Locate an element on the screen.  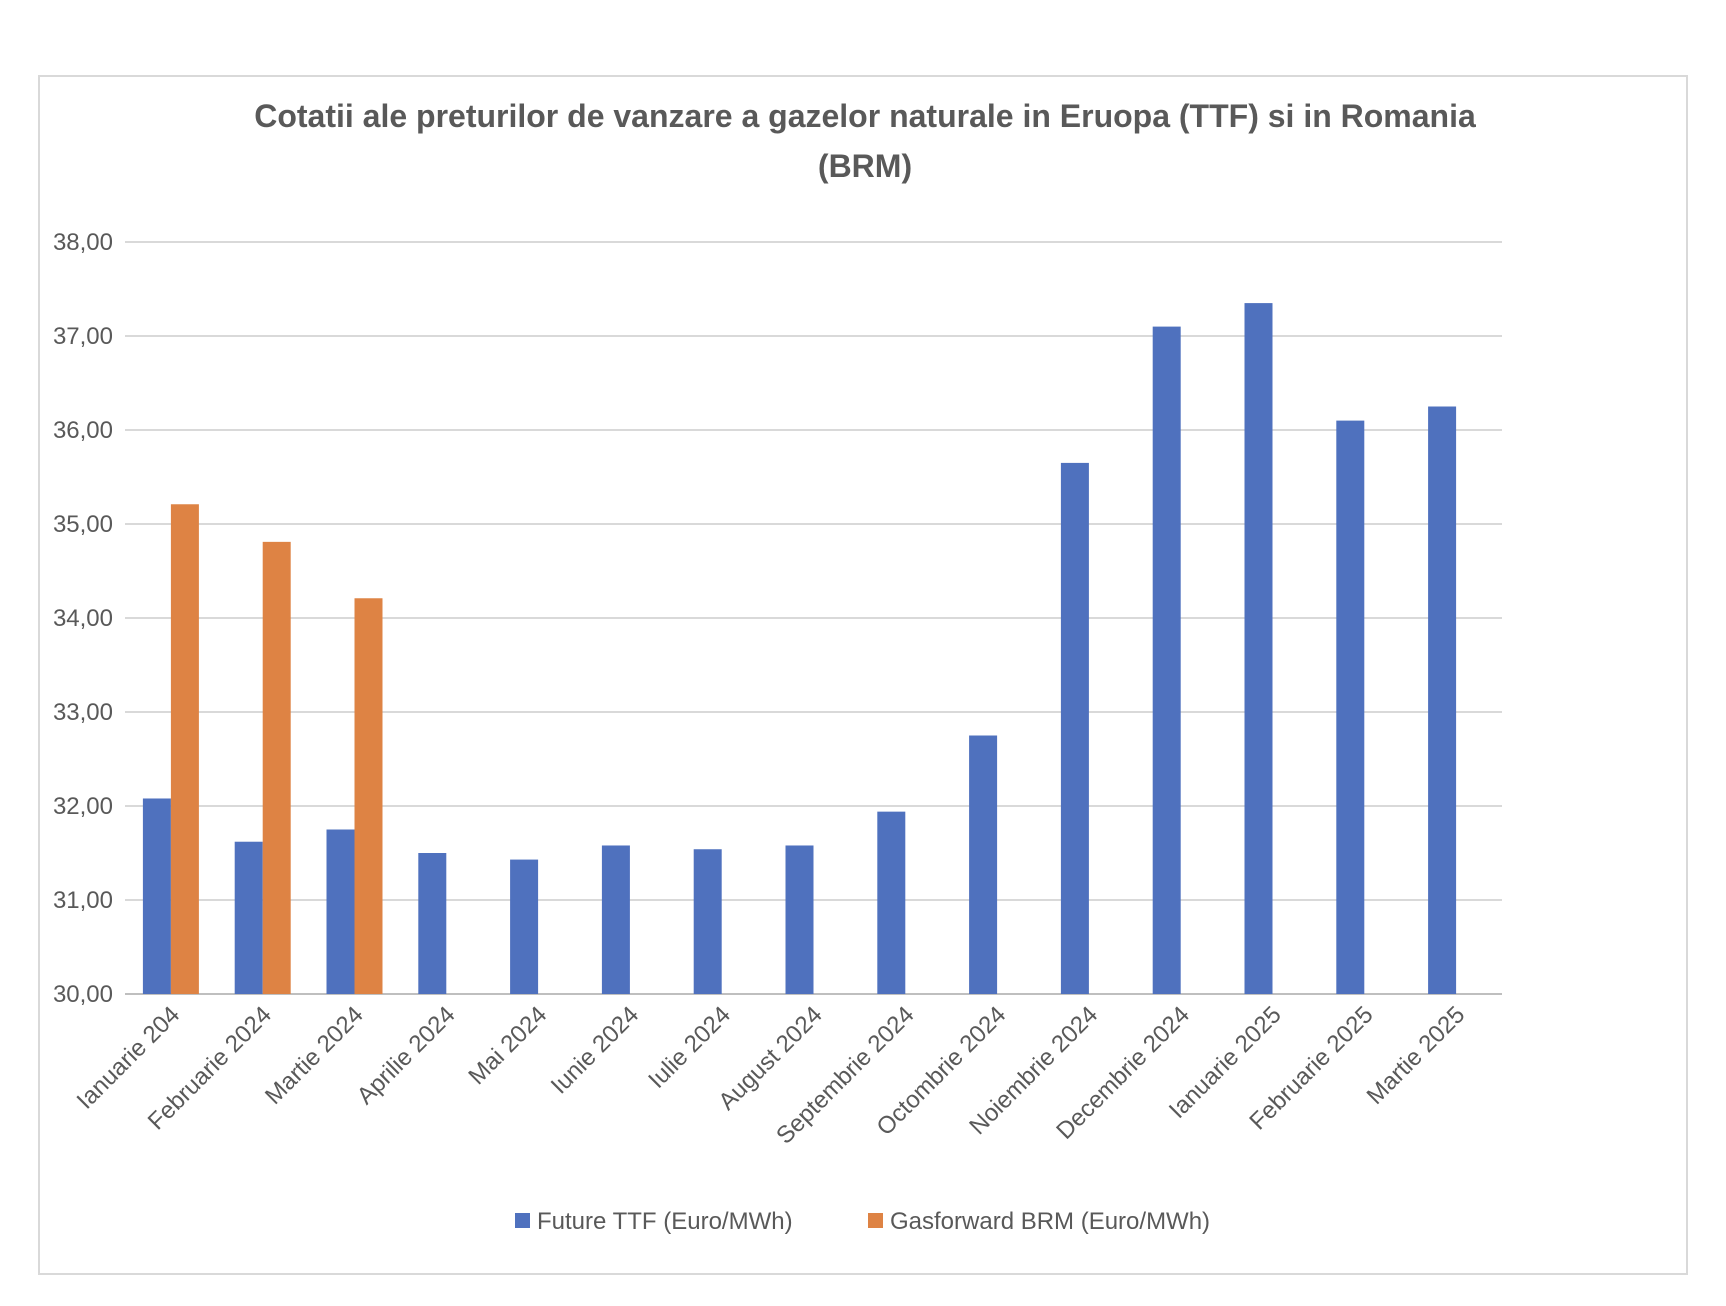
legend-label-future-ttf: Future TTF (Euro/MWh) is located at coordinates (665, 1221).